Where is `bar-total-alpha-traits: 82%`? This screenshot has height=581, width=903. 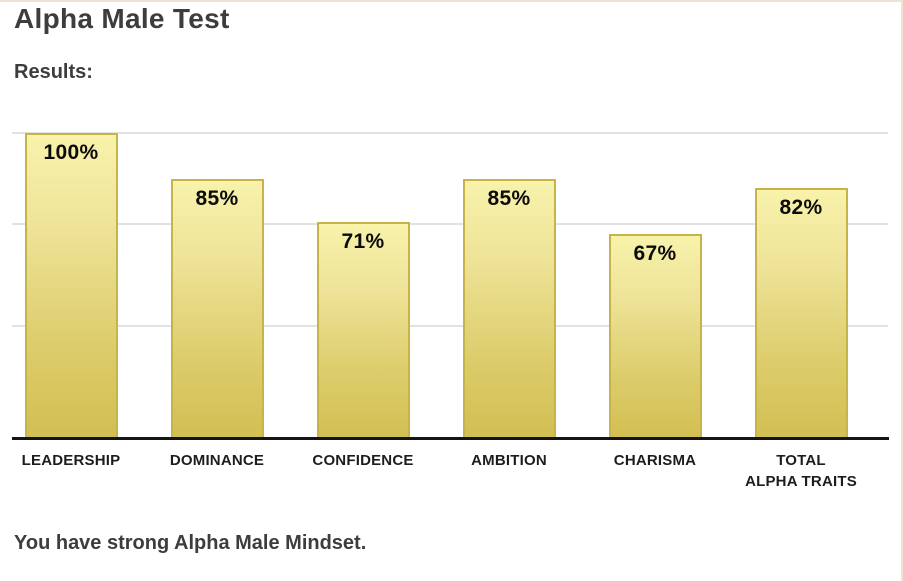
bar-total-alpha-traits: 82% is located at coordinates (801, 313).